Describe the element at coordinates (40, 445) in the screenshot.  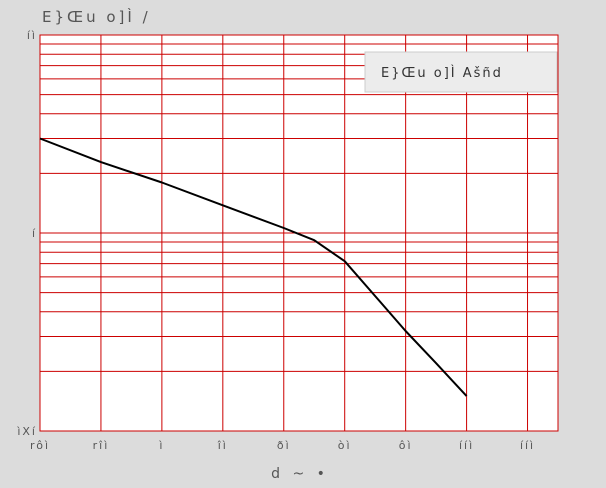
I see `x-tick-label: rôì` at that location.